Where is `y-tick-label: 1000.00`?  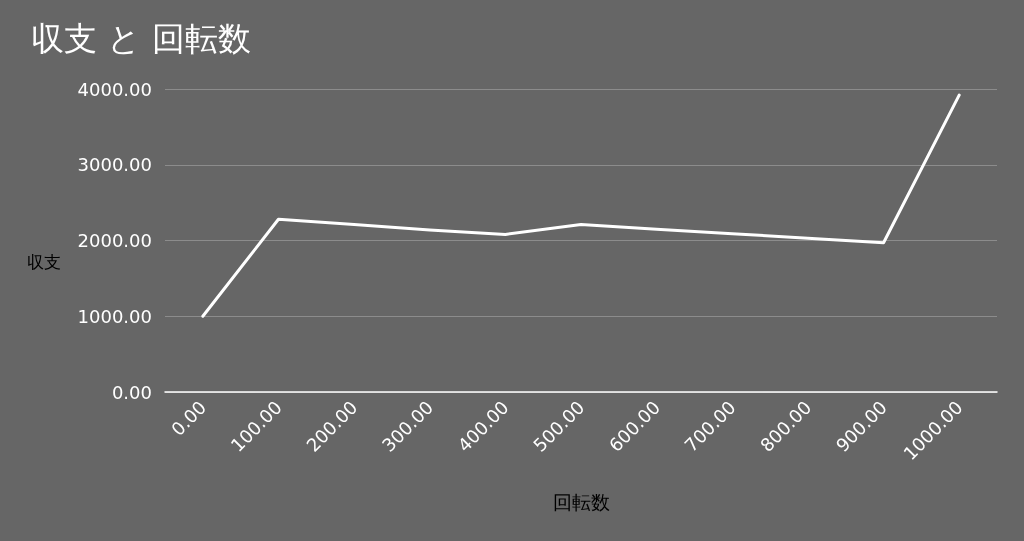
y-tick-label: 1000.00 is located at coordinates (114, 316).